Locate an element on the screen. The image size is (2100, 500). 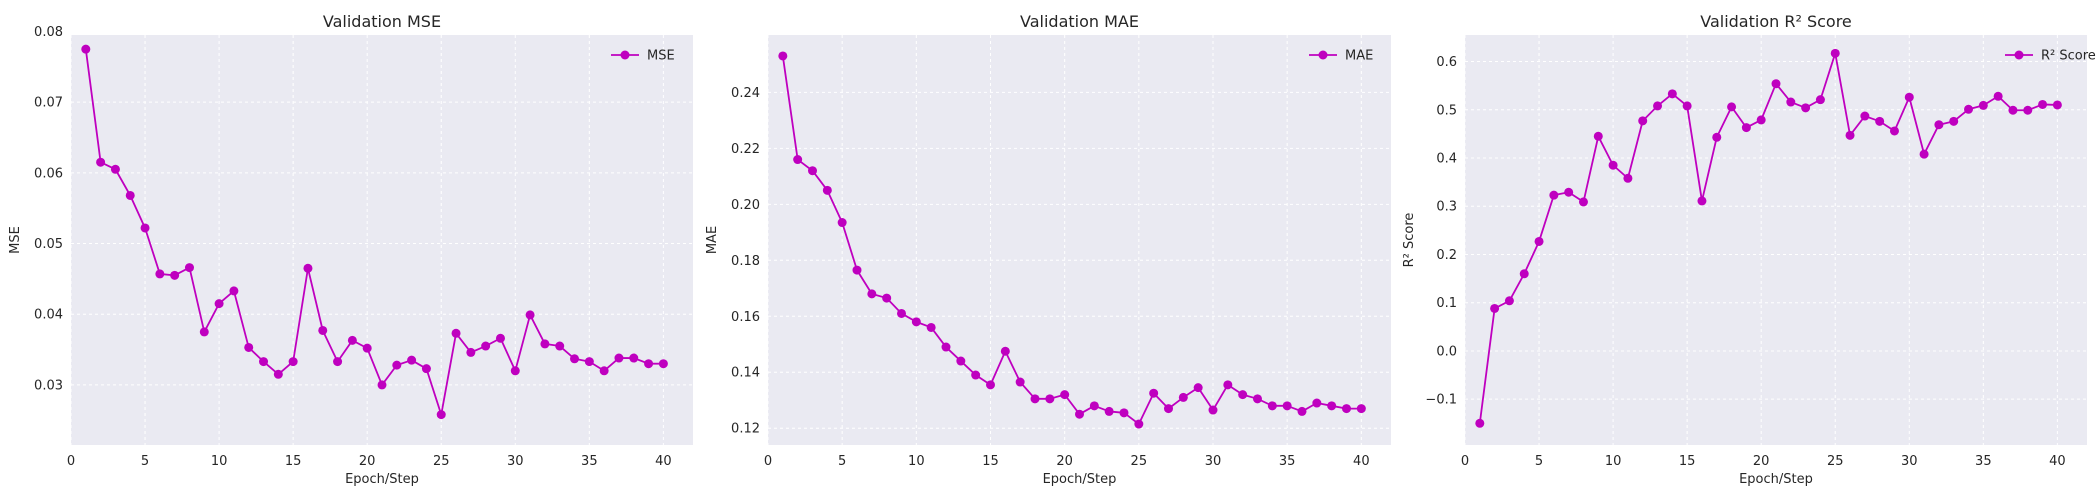
x-tick-label: 30 is located at coordinates (1213, 461).